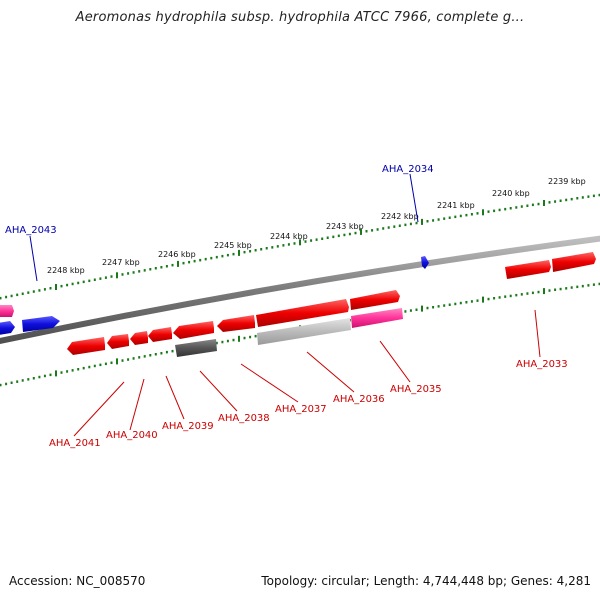 This screenshot has width=600, height=600. I want to click on gene-feature-small-blue, so click(425, 262).